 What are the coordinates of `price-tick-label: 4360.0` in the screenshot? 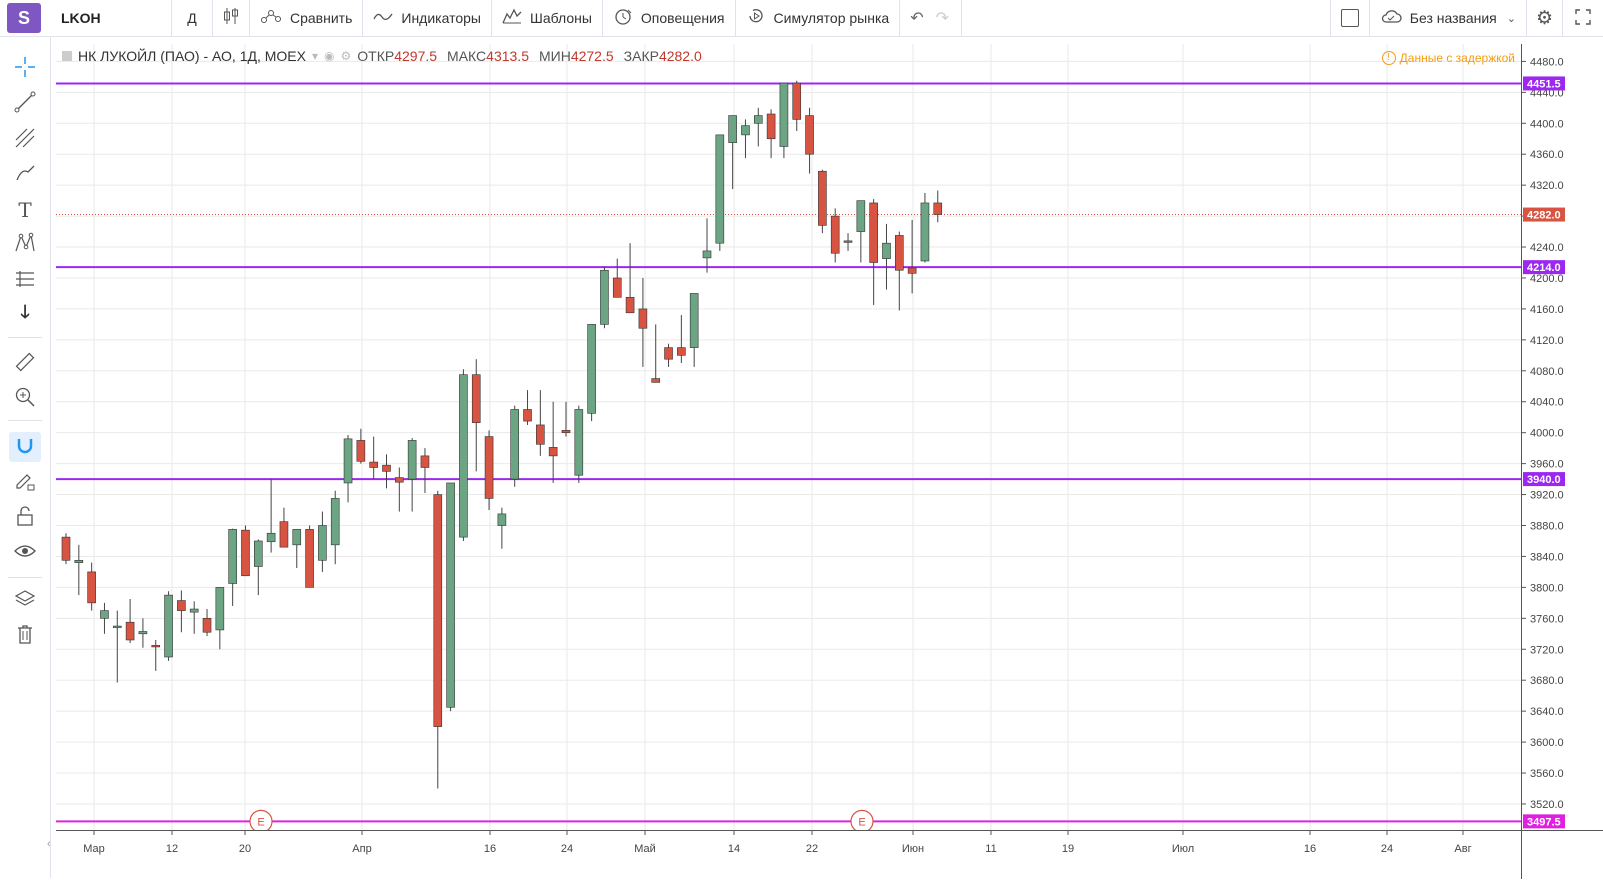 It's located at (1547, 155).